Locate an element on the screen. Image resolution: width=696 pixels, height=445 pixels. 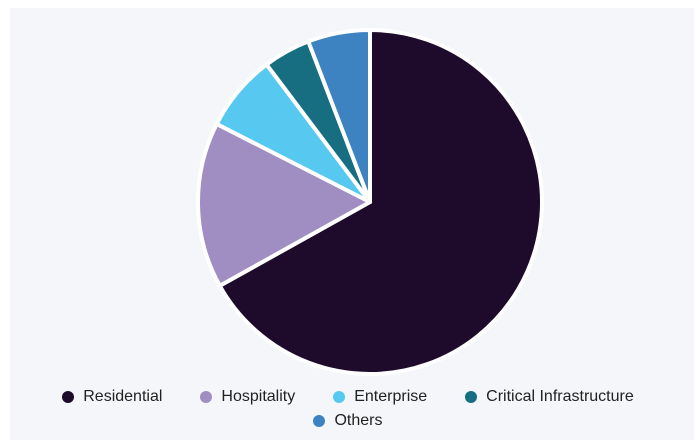
pie-slice-others is located at coordinates (339, 116).